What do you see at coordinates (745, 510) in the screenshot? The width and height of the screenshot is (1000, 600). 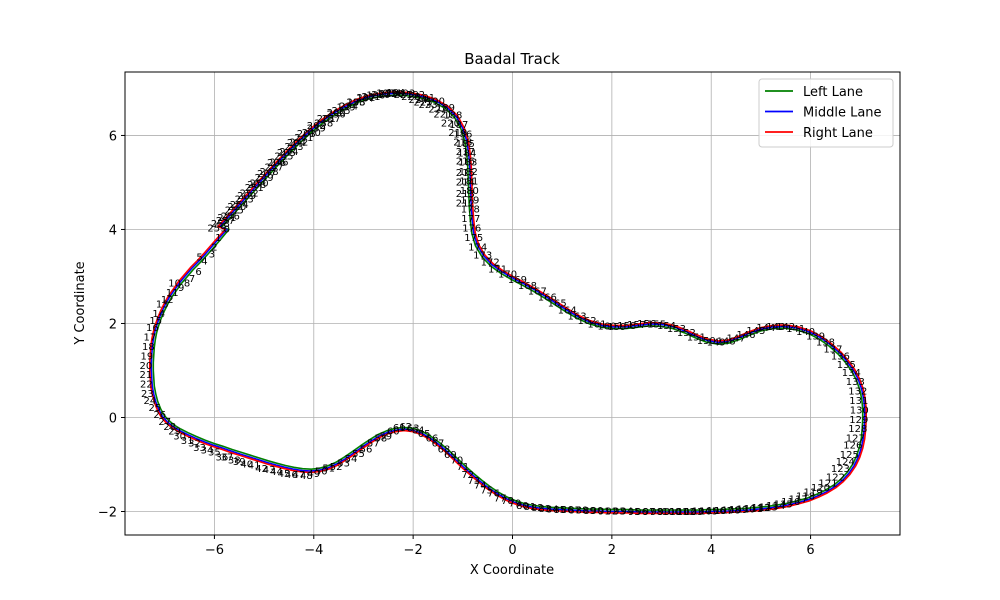 I see `waypoint-label: 110` at bounding box center [745, 510].